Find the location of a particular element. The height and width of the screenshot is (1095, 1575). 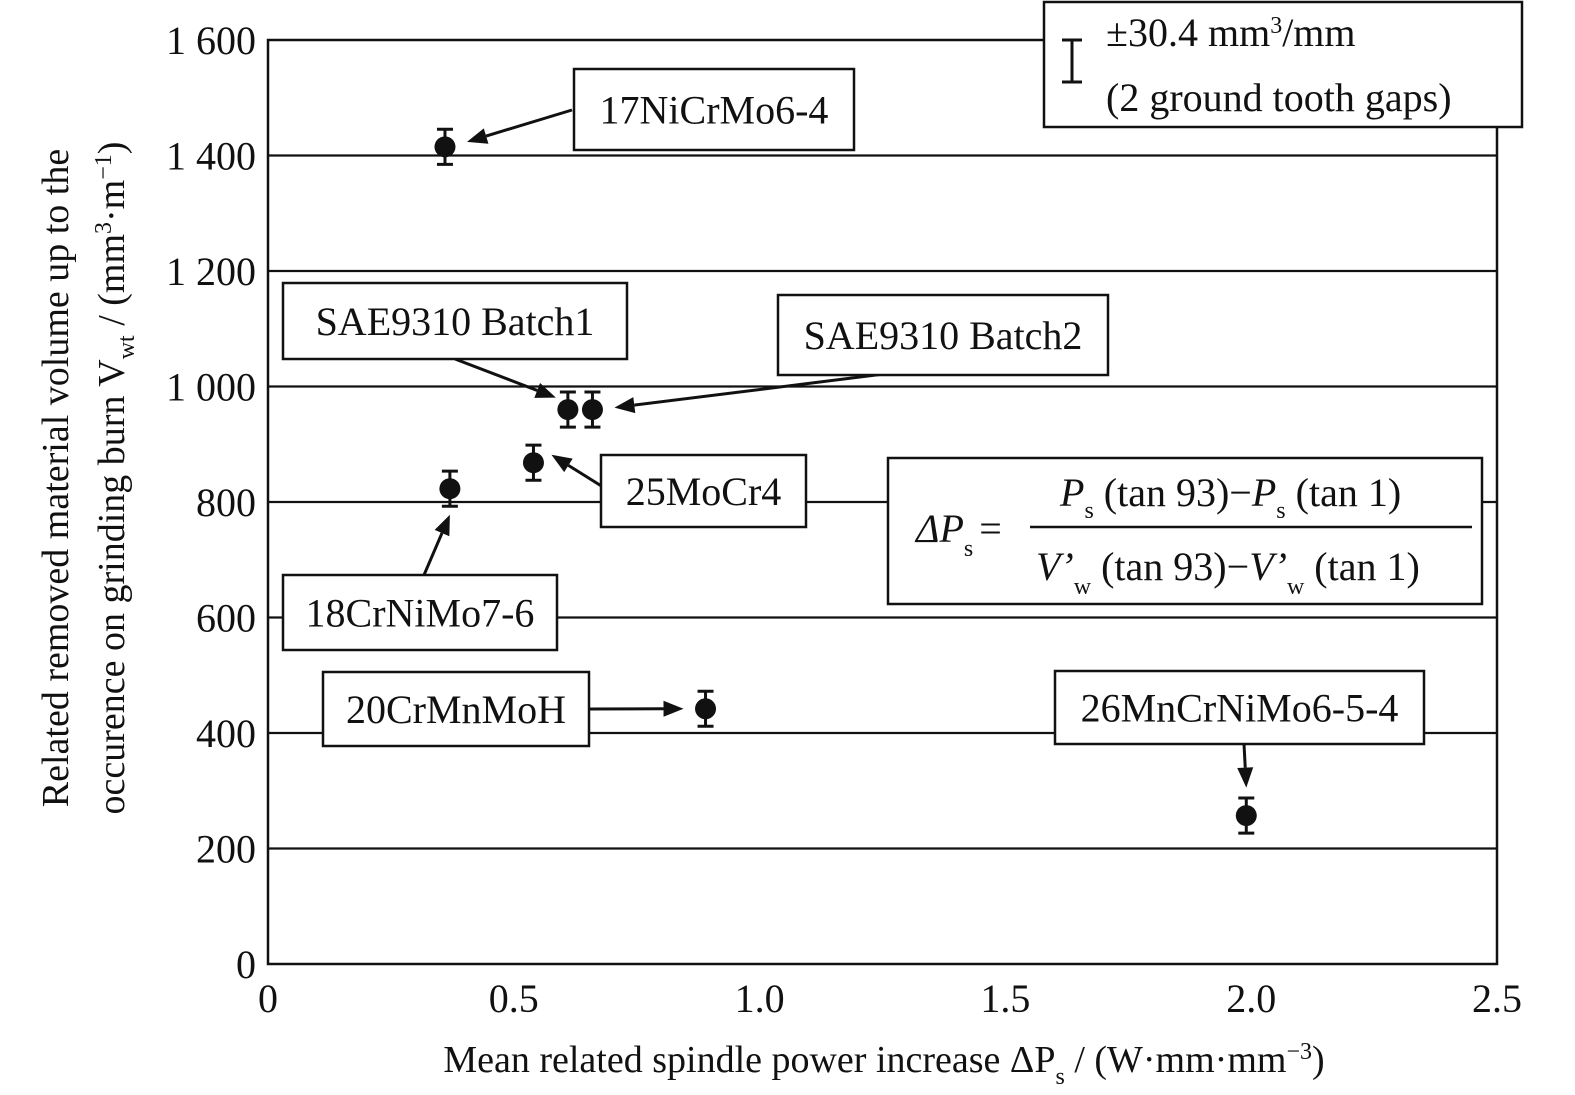

point-label: 18CrNiMo7-6 is located at coordinates (420, 612).